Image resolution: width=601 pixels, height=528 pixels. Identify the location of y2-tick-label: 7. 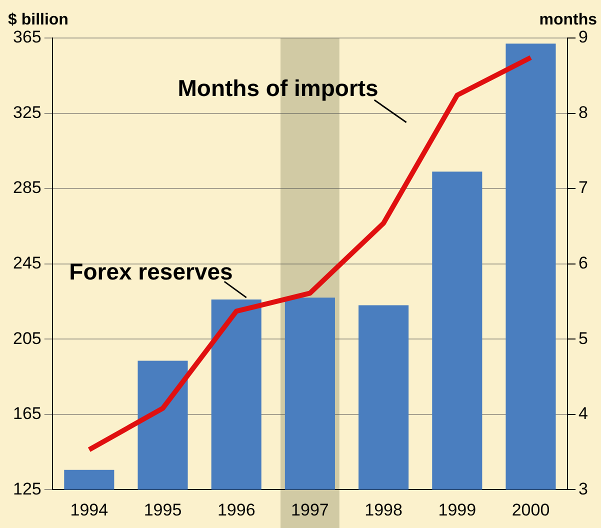
(583, 188).